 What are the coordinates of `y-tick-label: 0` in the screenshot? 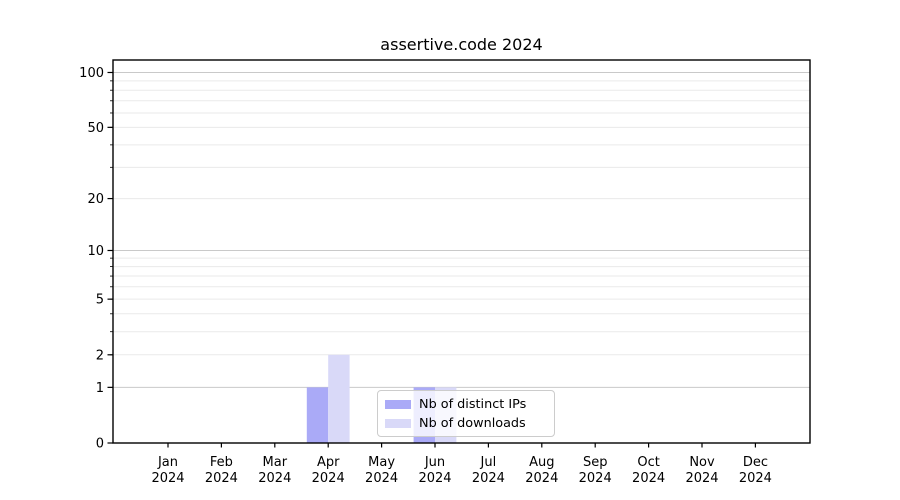 It's located at (100, 444).